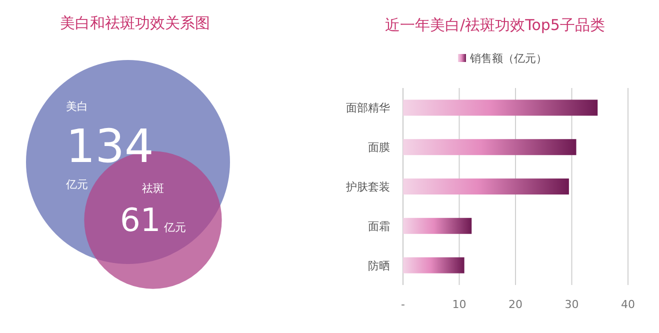  What do you see at coordinates (495, 25) in the screenshot?
I see `chart-title: 近一年美白/祛斑功效Top5子品类` at bounding box center [495, 25].